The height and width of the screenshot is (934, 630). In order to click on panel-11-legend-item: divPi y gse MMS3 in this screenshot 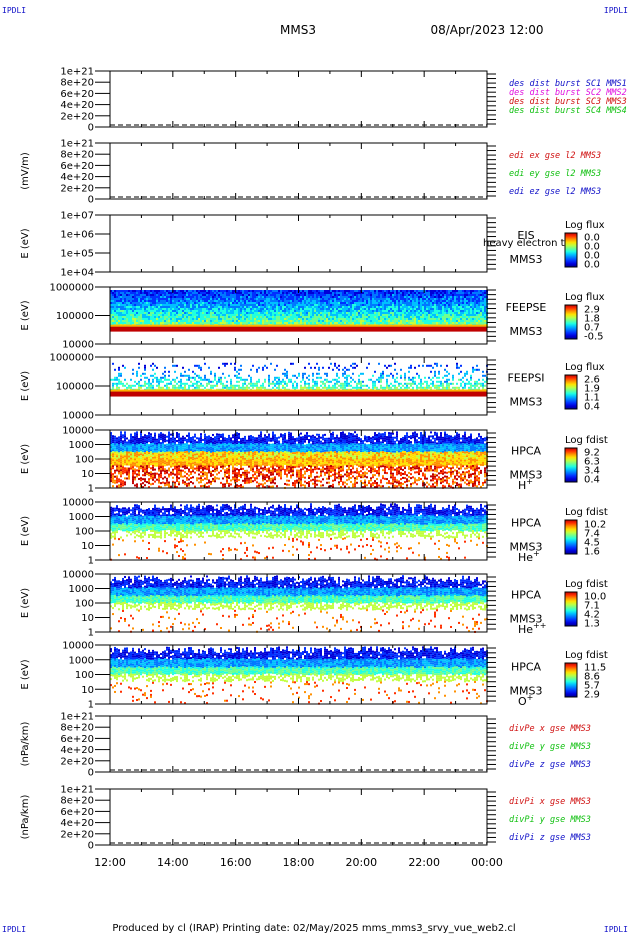, I will do `click(550, 820)`.